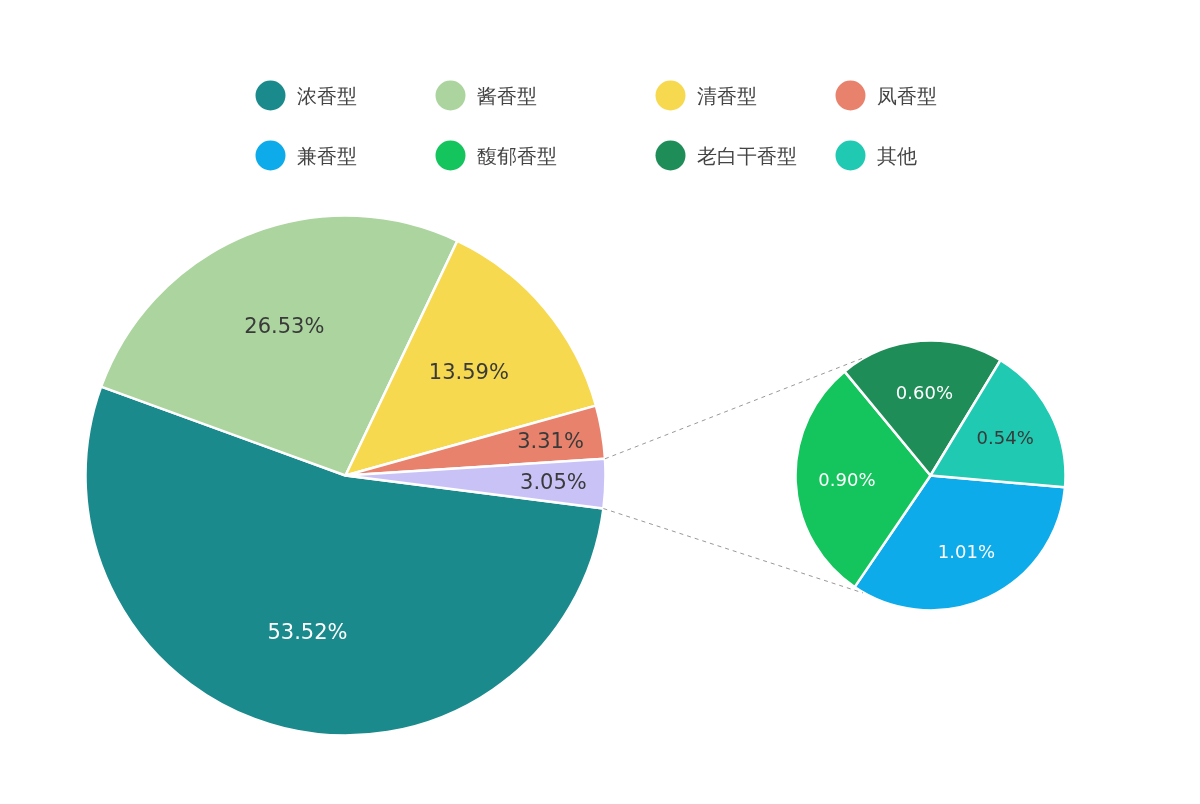  What do you see at coordinates (550, 440) in the screenshot?
I see `data-label: 3.31%` at bounding box center [550, 440].